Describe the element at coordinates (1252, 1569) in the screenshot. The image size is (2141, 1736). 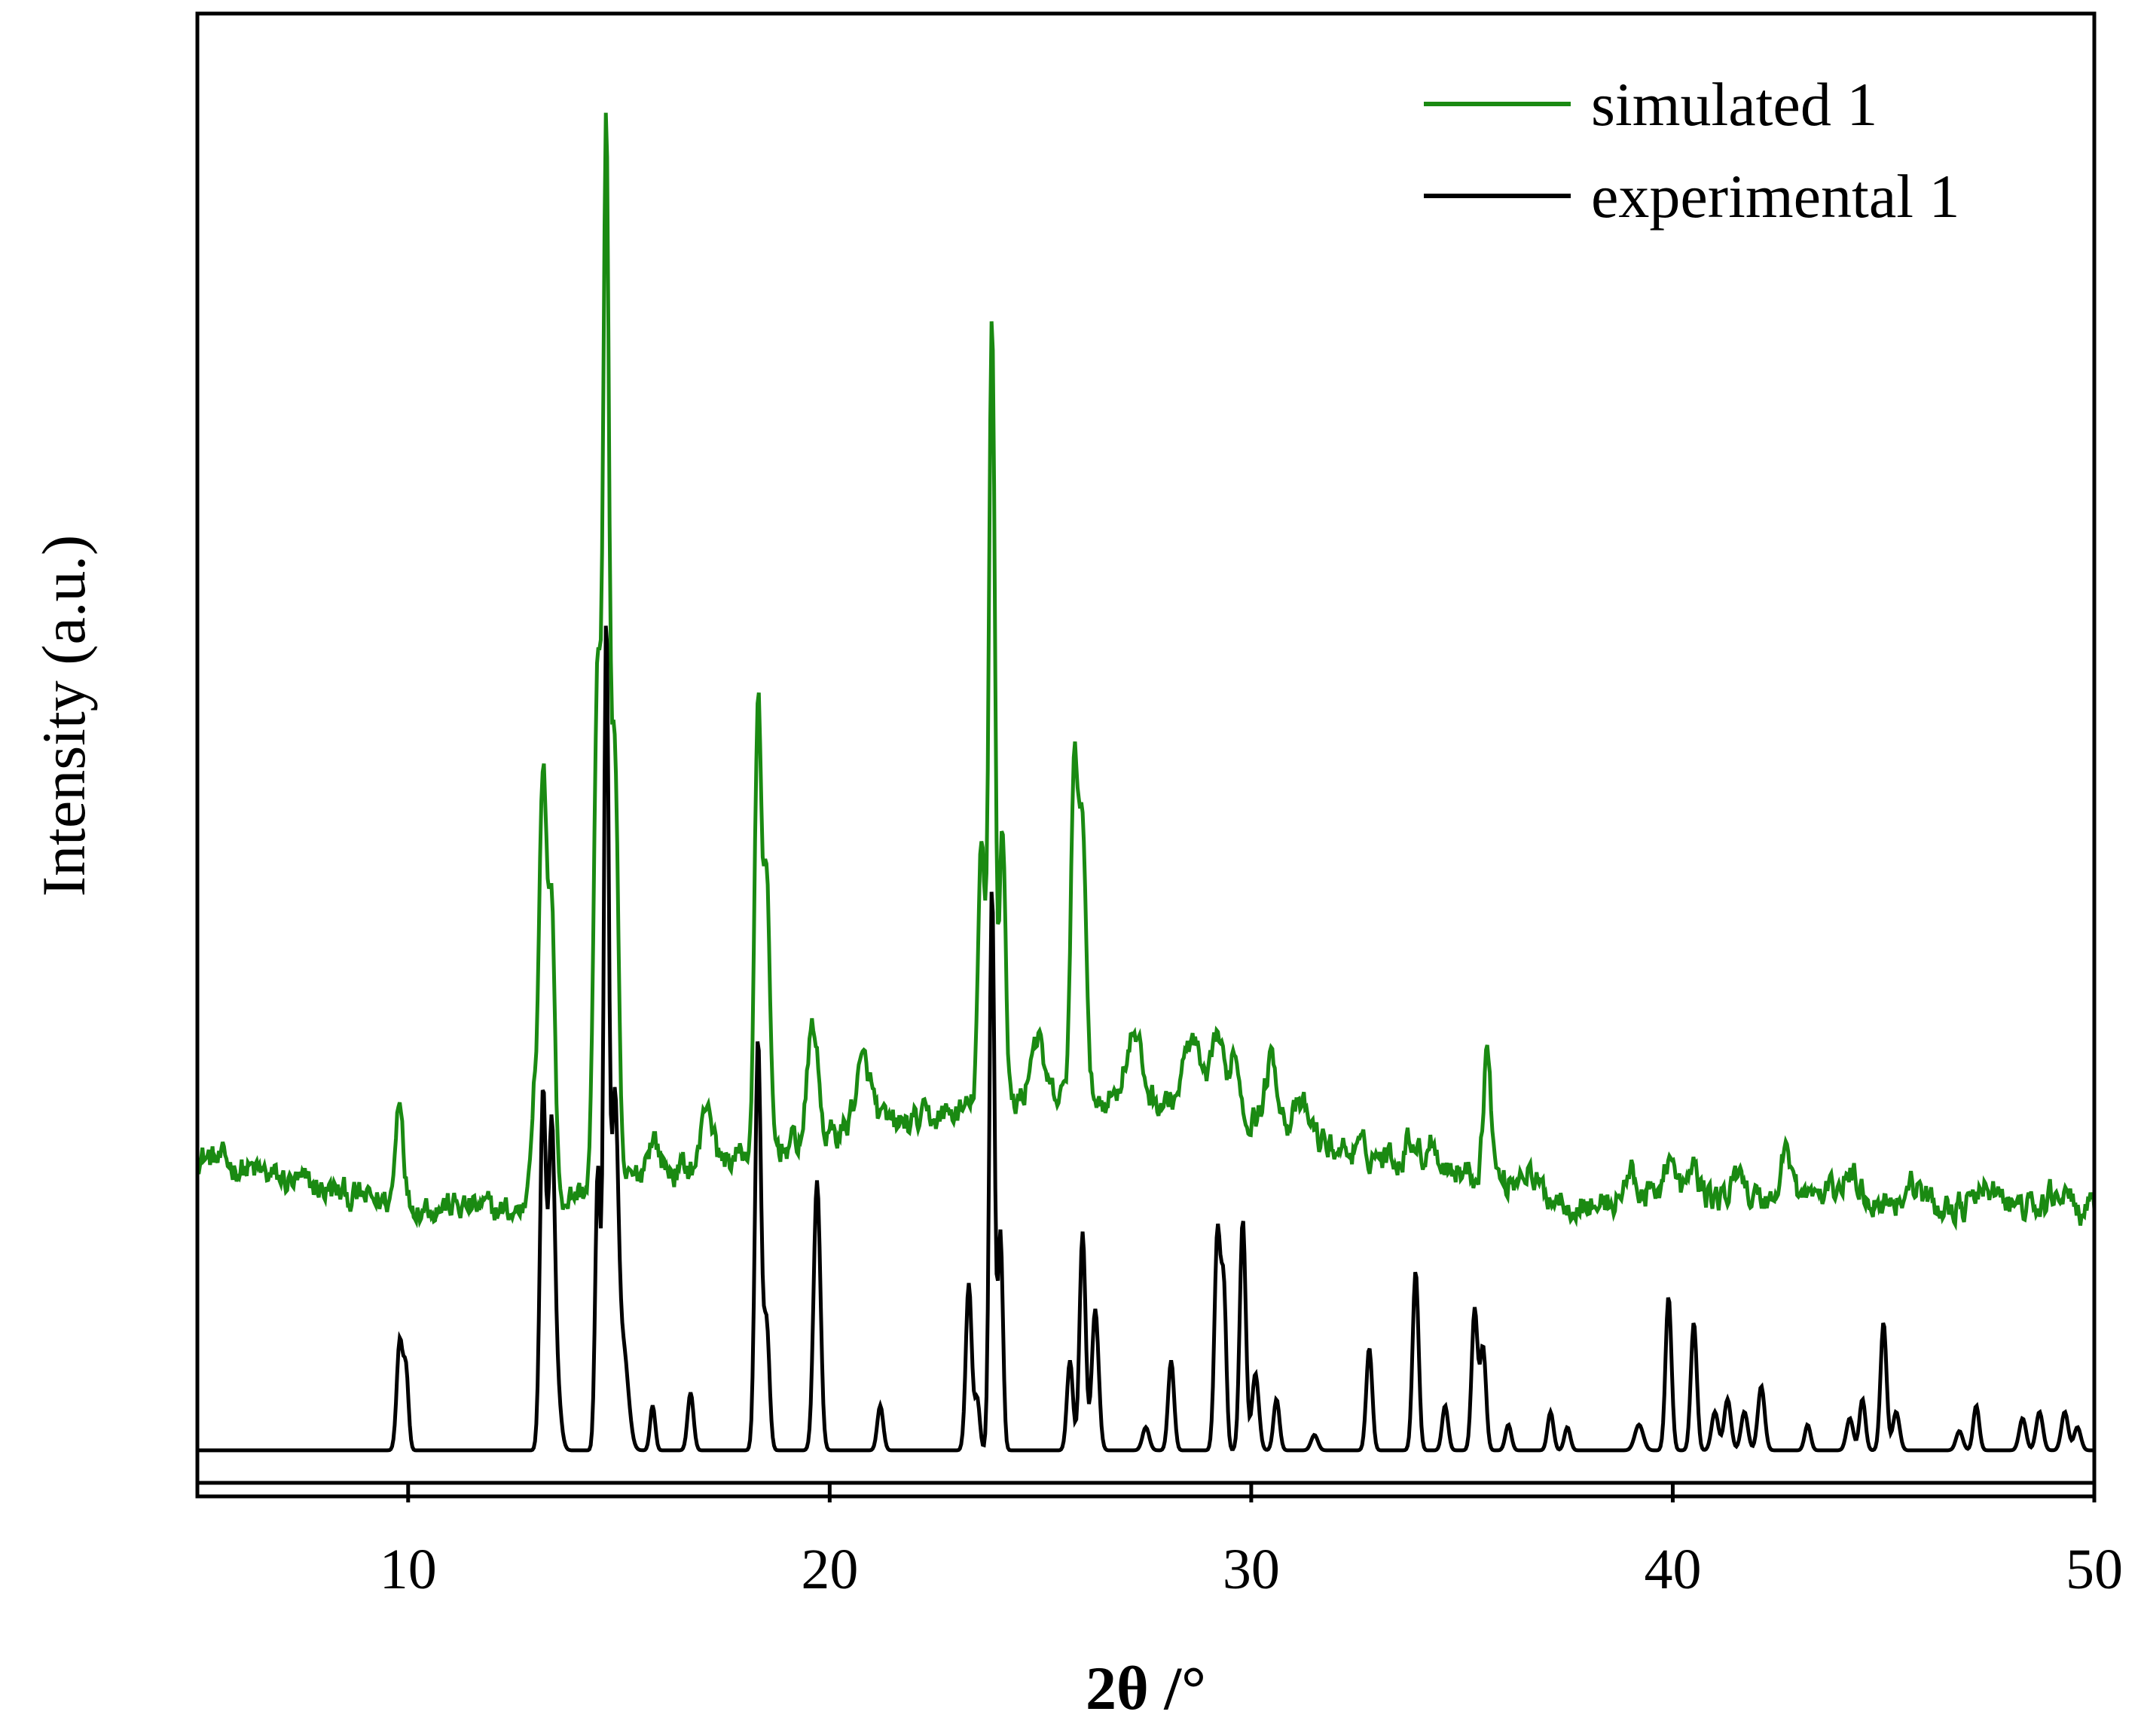
I see `x-tick-label: 30` at that location.